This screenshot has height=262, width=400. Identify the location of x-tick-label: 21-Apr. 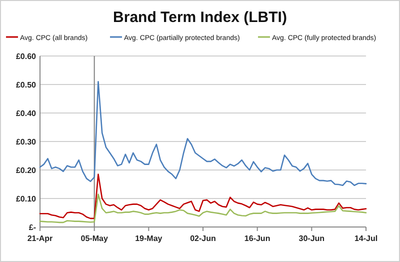
(40, 238).